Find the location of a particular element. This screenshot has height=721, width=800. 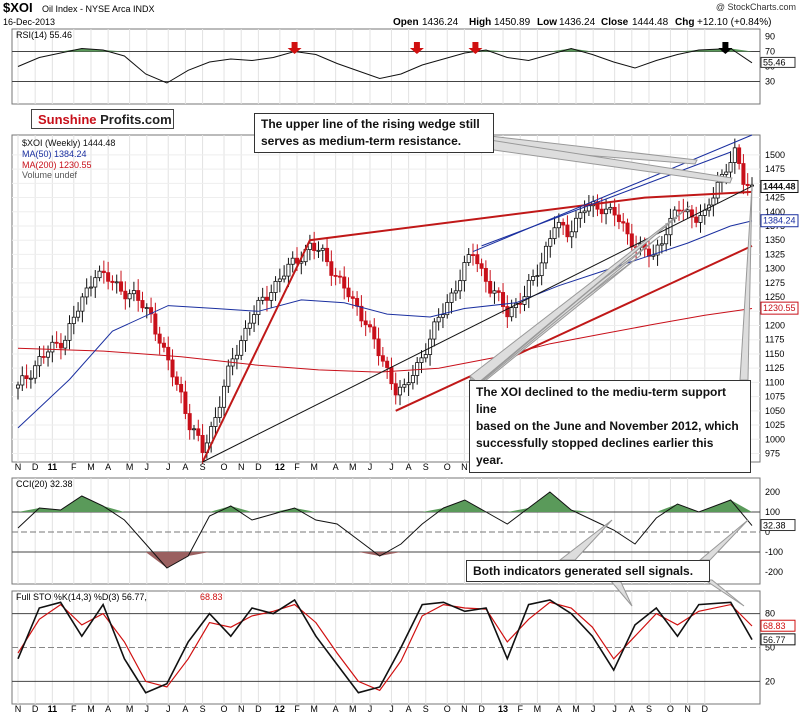

sto-y-tick: 20 is located at coordinates (770, 681).